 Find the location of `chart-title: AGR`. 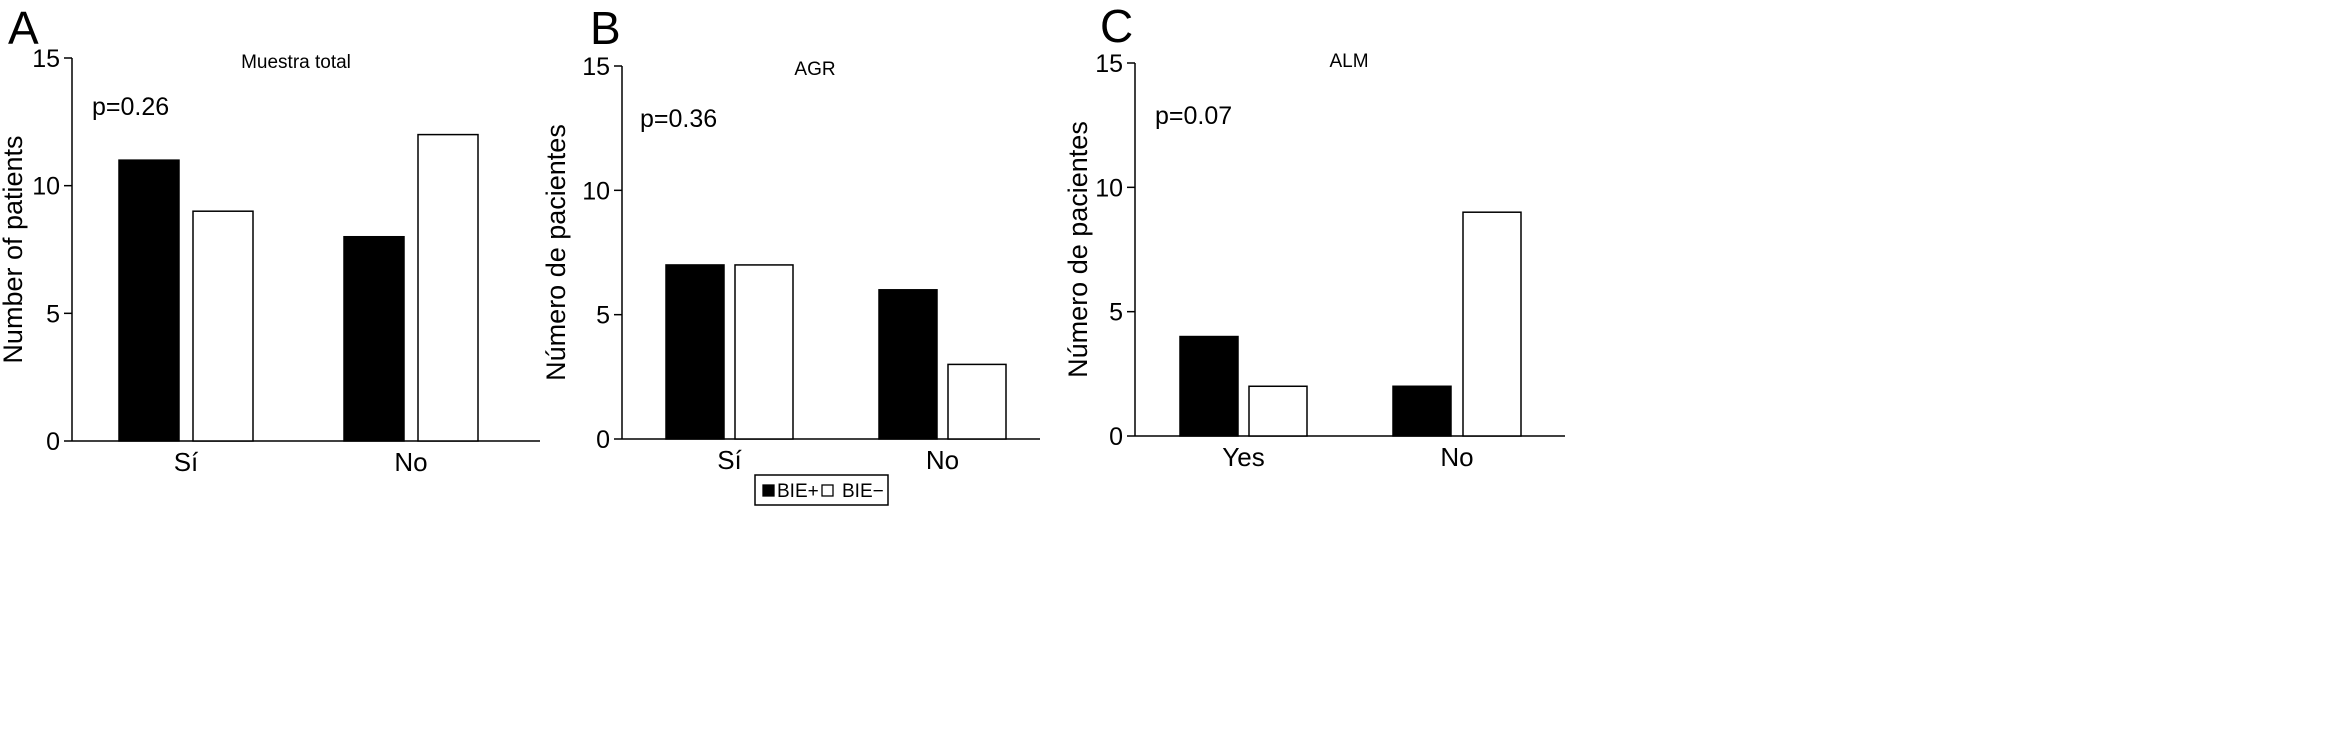

chart-title: AGR is located at coordinates (814, 69).